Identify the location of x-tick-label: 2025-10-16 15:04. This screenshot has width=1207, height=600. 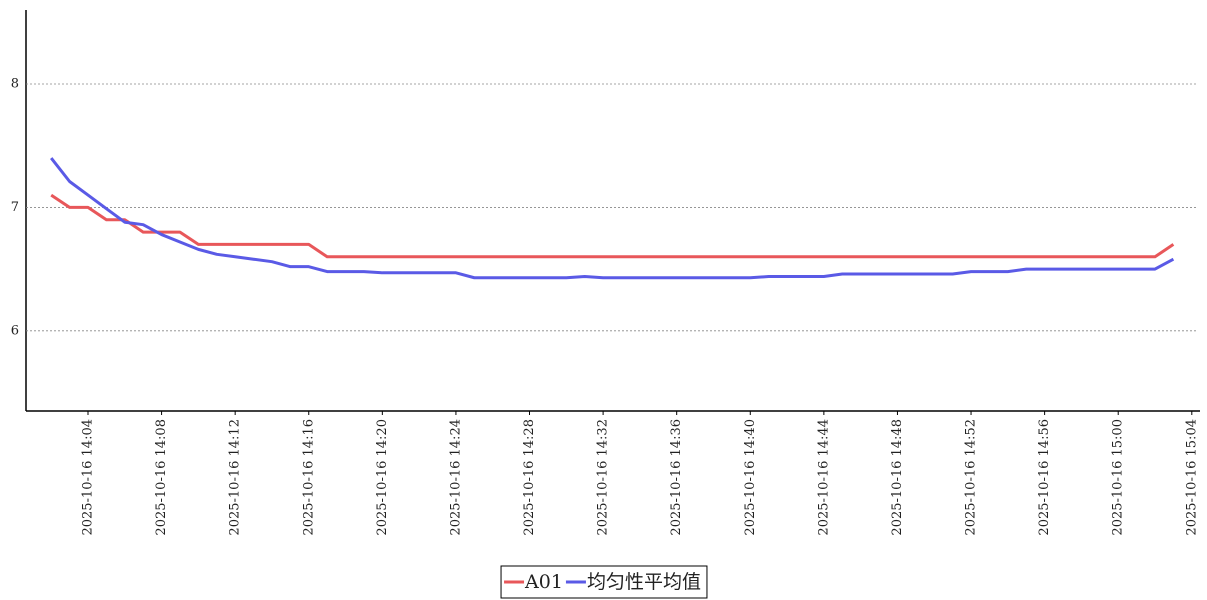
(1191, 477).